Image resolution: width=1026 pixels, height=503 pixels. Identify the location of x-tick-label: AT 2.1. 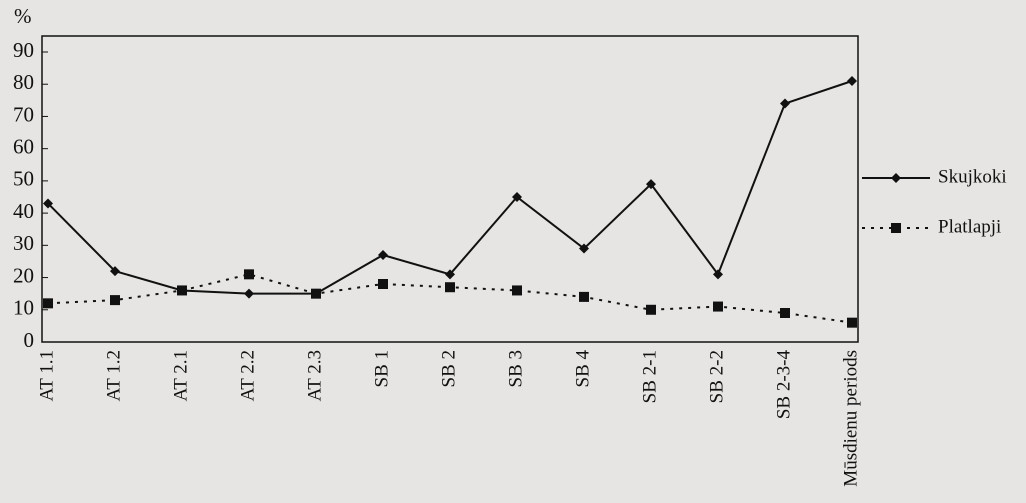
(180, 375).